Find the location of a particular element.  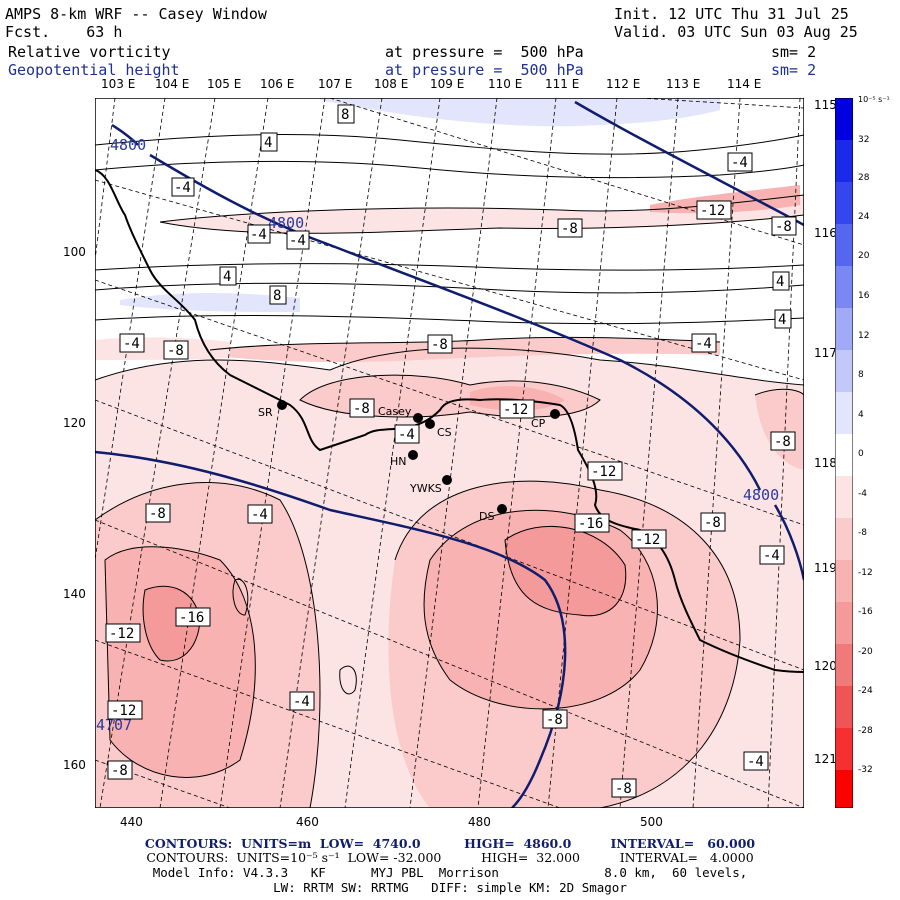

station-marker-casey is located at coordinates (418, 418).